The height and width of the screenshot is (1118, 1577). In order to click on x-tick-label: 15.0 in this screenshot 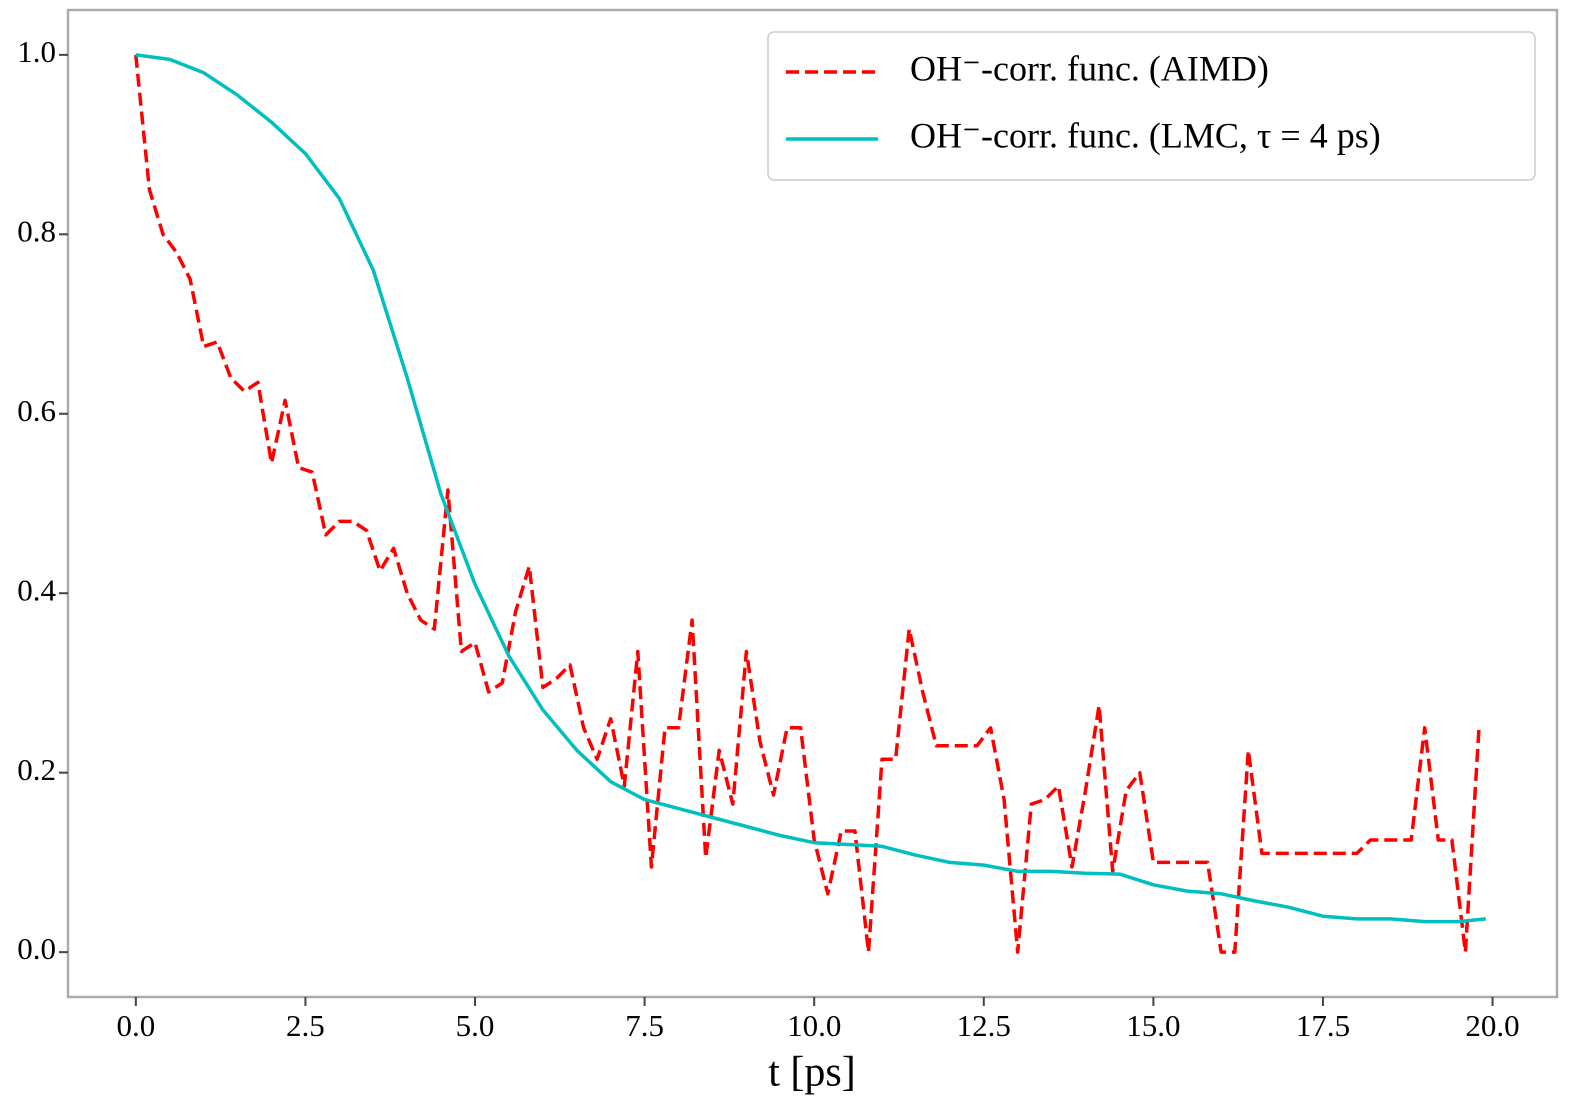, I will do `click(1153, 1025)`.